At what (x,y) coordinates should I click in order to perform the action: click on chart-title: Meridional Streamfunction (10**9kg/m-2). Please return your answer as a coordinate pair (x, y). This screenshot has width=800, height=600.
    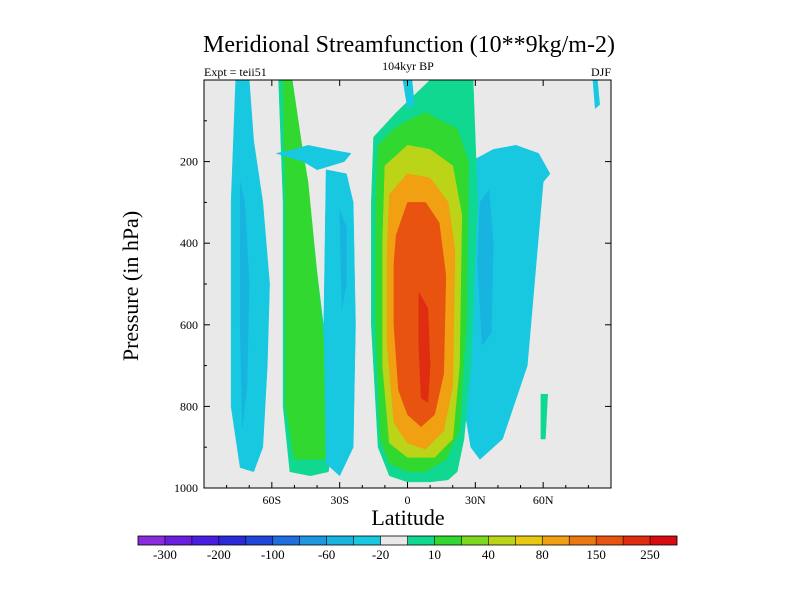
    Looking at the image, I should click on (409, 45).